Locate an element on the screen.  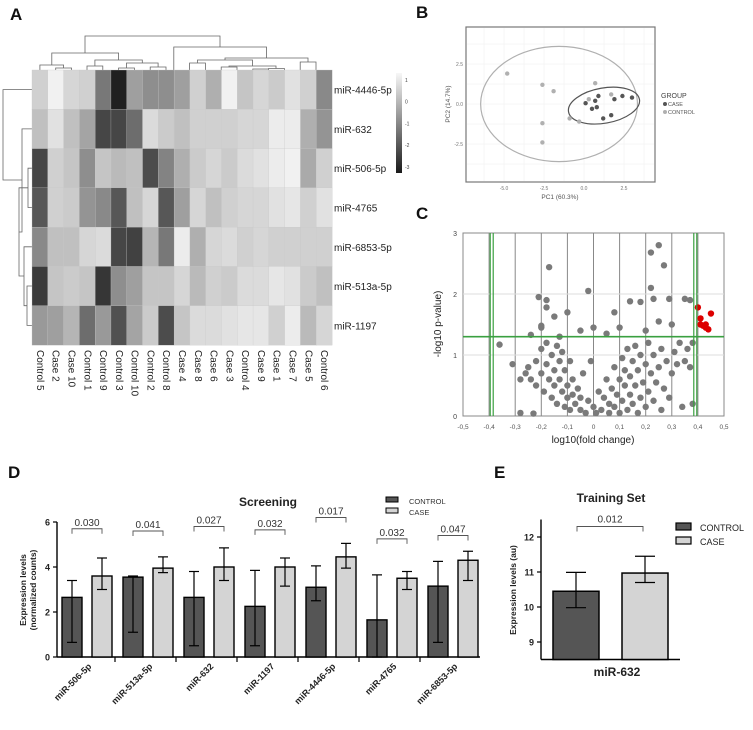
category-label: miR-632 is located at coordinates (200, 677).